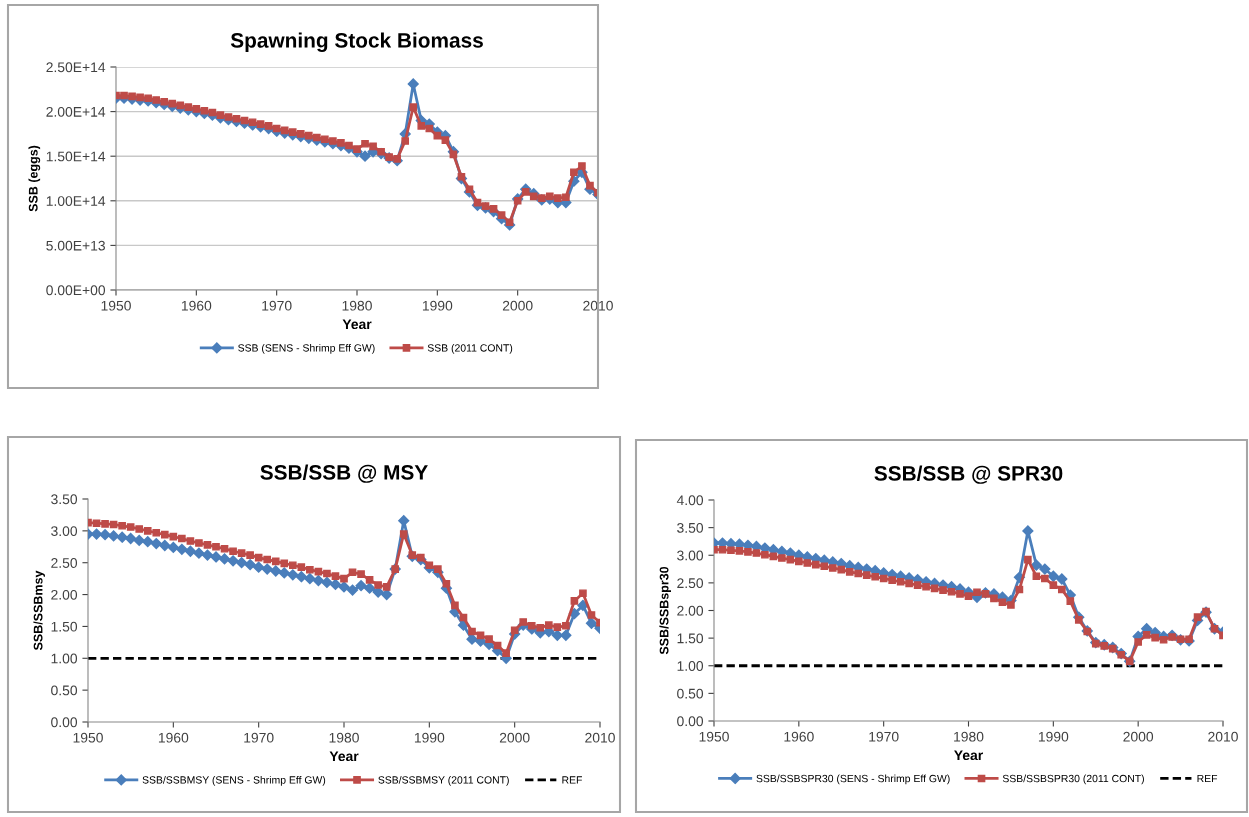  I want to click on y-tick-label: 0.00E+00, so click(76, 290).